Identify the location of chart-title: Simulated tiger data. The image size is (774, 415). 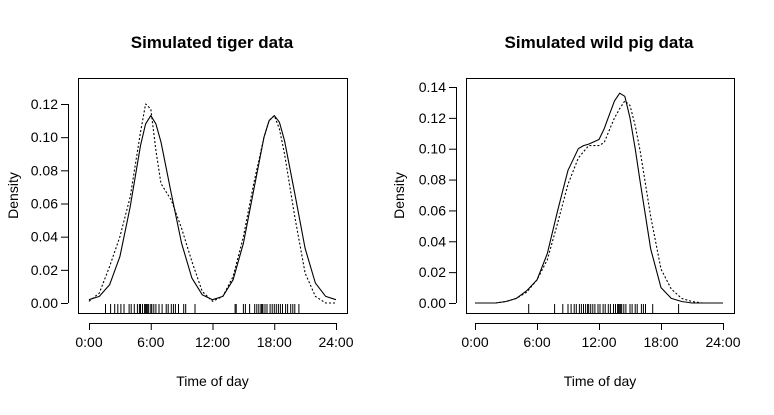
(212, 42).